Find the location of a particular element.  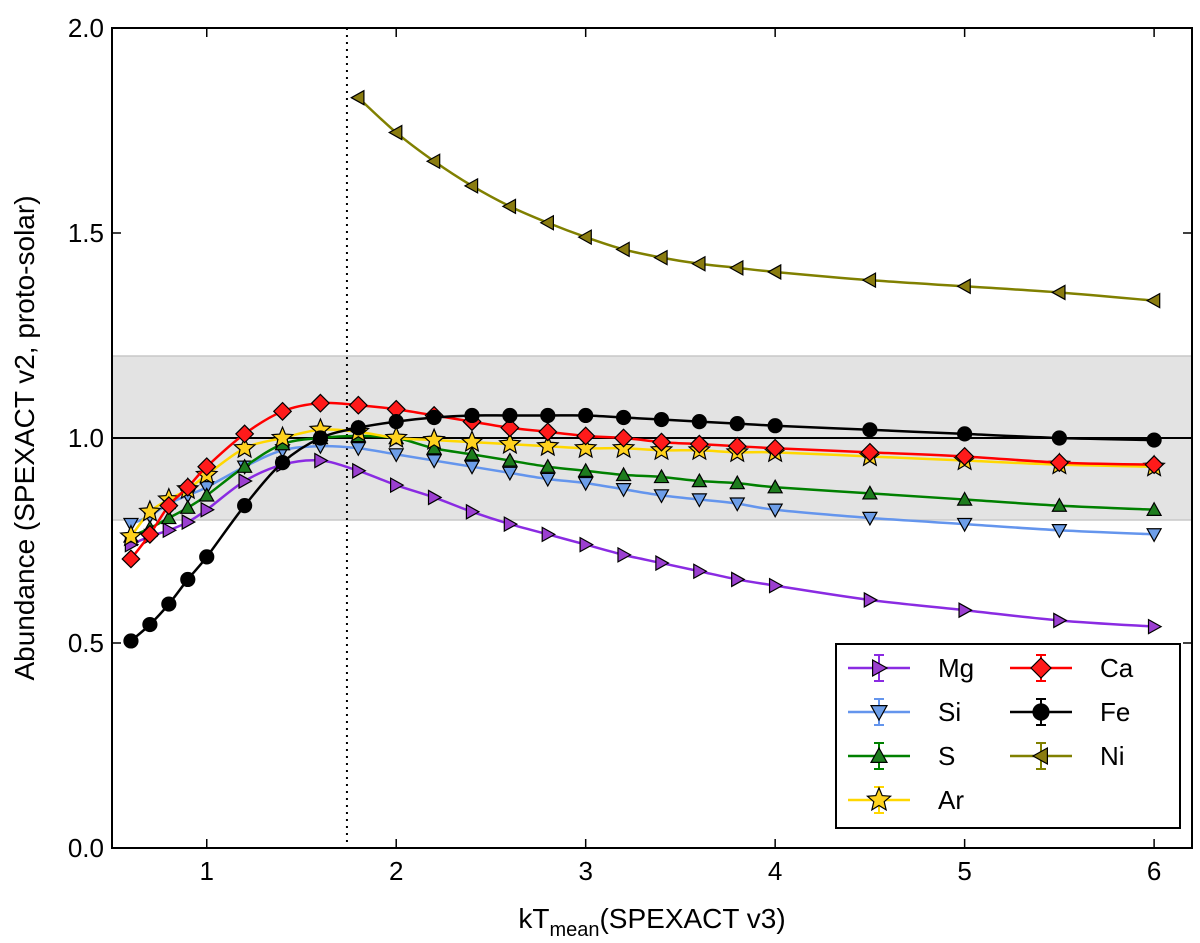

x-tick-label: 2 is located at coordinates (396, 871).